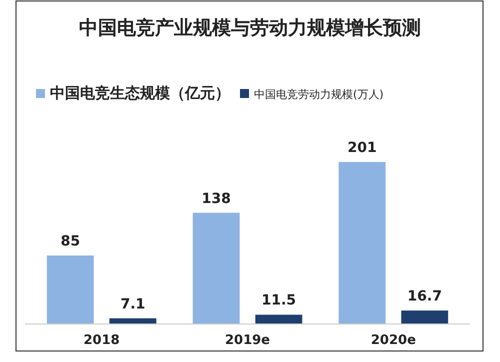 The image size is (500, 362). What do you see at coordinates (133, 304) in the screenshot?
I see `data-label: 7.1` at bounding box center [133, 304].